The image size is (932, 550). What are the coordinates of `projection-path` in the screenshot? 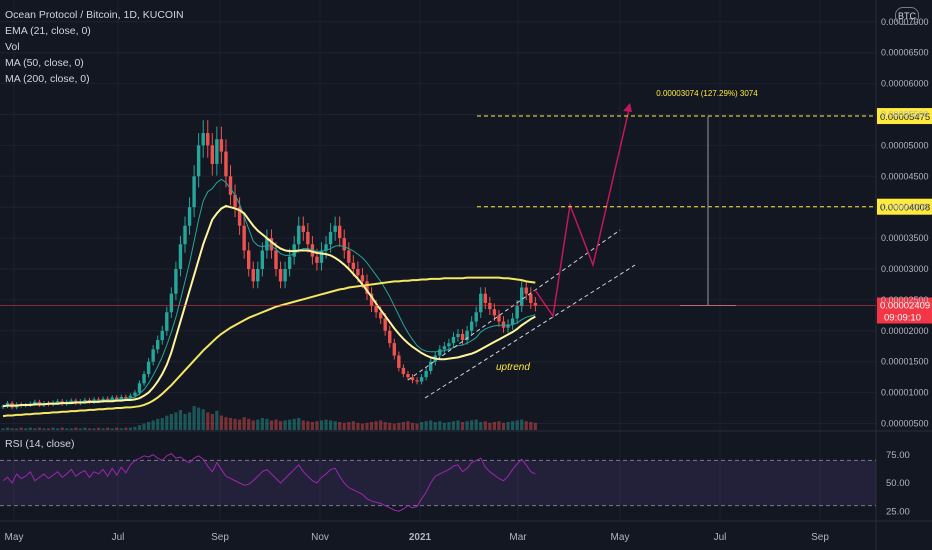 It's located at (582, 211).